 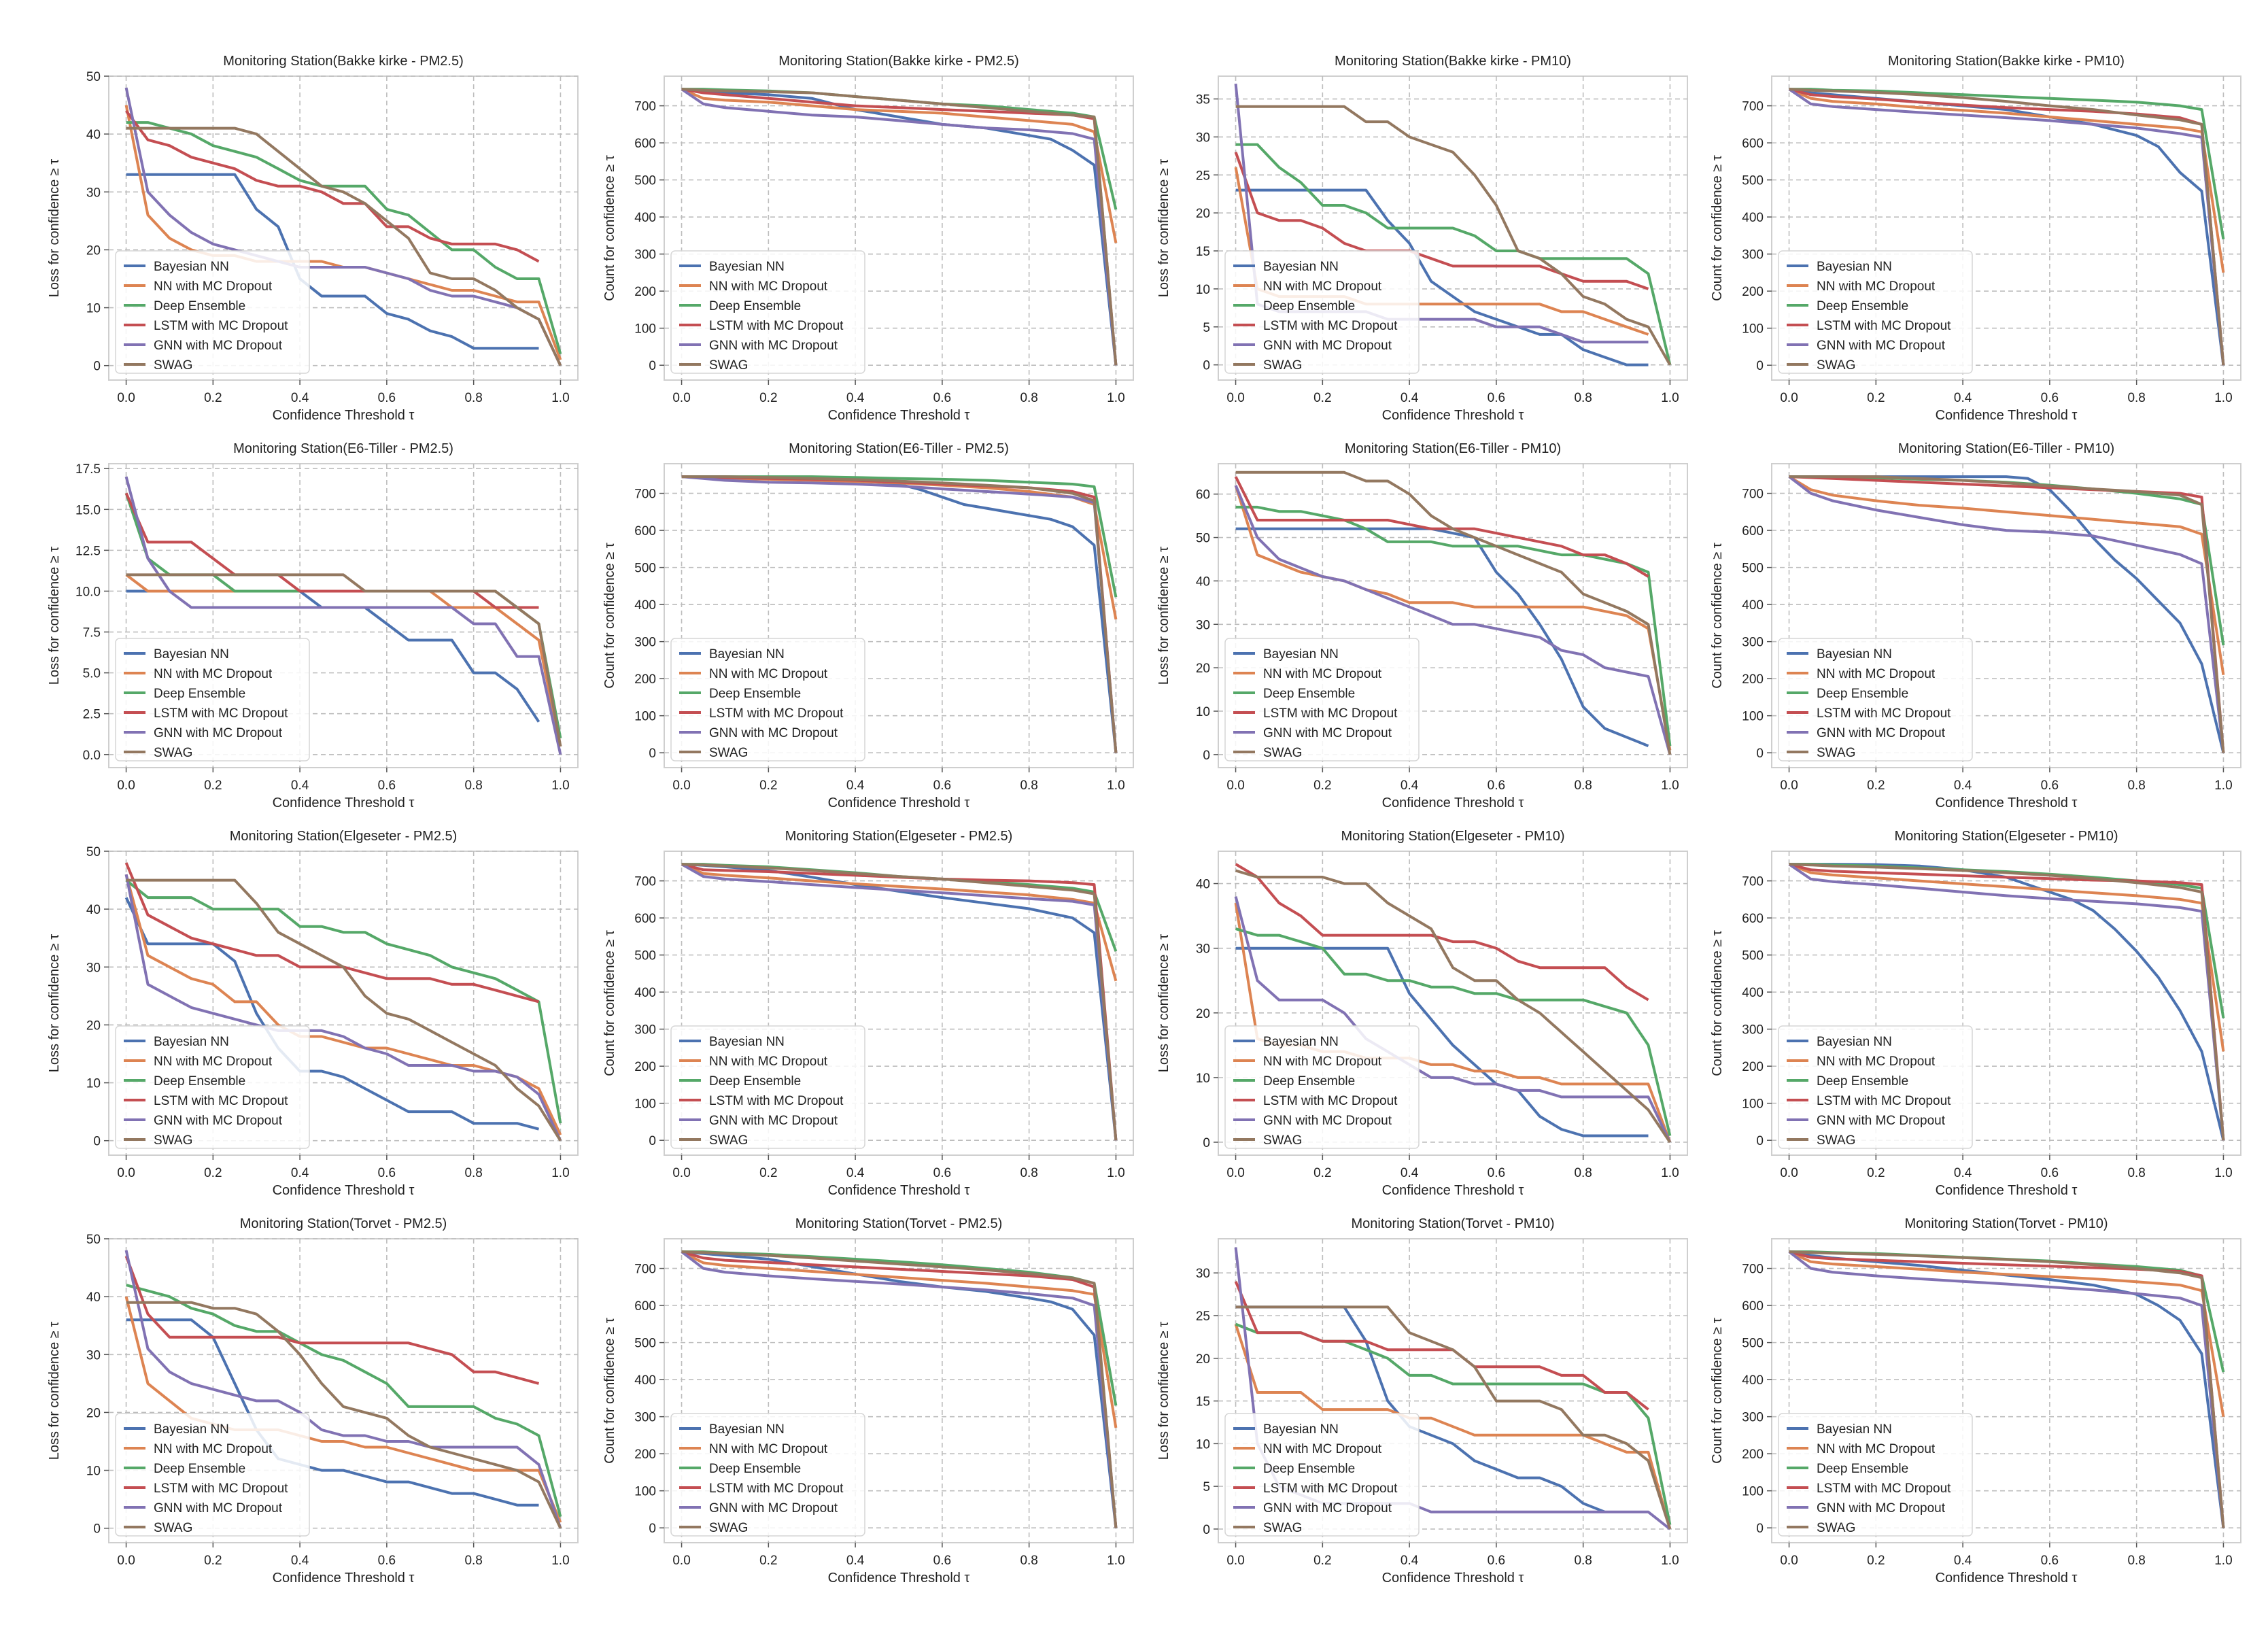 What do you see at coordinates (1454, 254) in the screenshot?
I see `series-line-deep-ensemble` at bounding box center [1454, 254].